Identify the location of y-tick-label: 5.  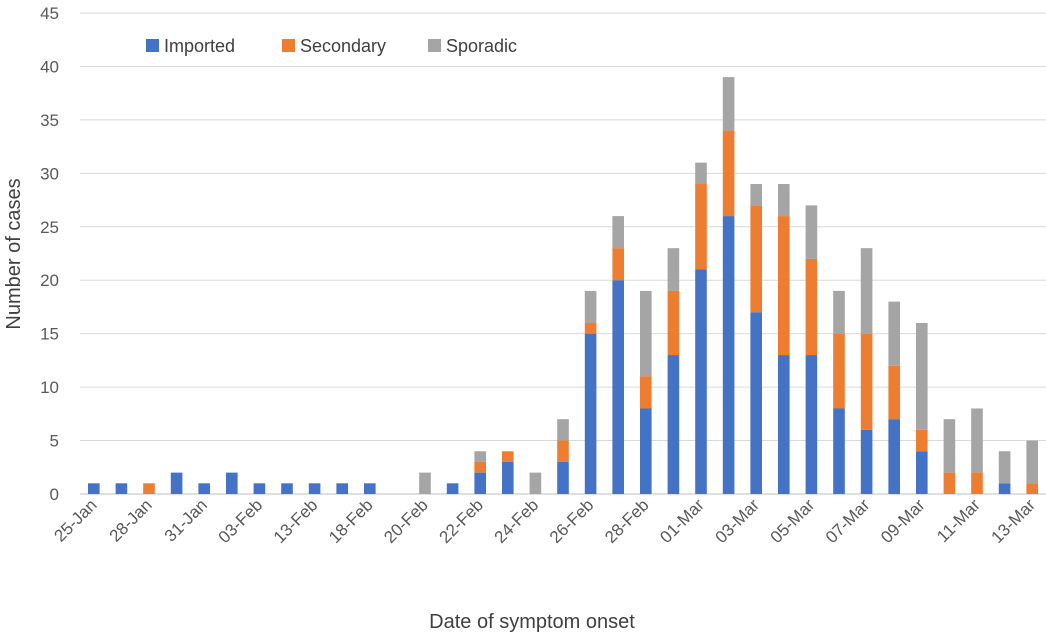
(54, 441).